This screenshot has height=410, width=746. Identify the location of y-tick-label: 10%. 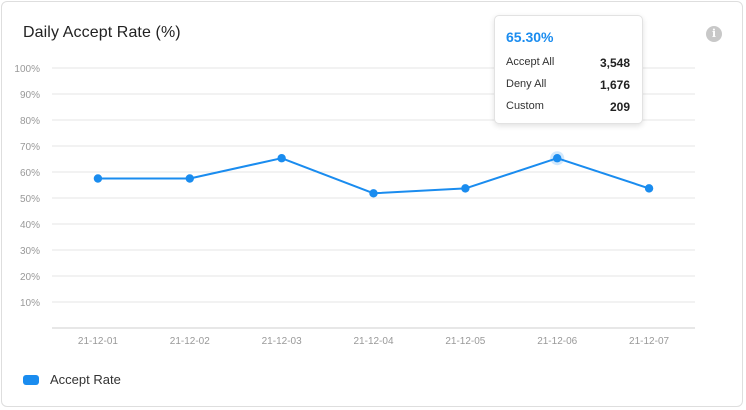
(30, 303).